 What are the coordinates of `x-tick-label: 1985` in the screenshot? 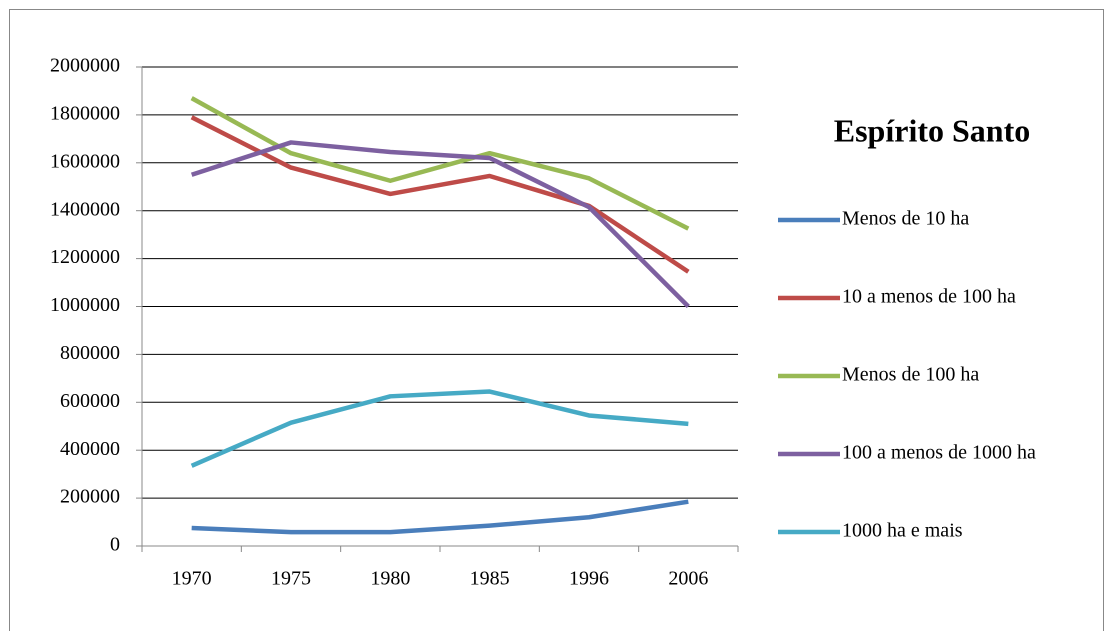 It's located at (490, 579).